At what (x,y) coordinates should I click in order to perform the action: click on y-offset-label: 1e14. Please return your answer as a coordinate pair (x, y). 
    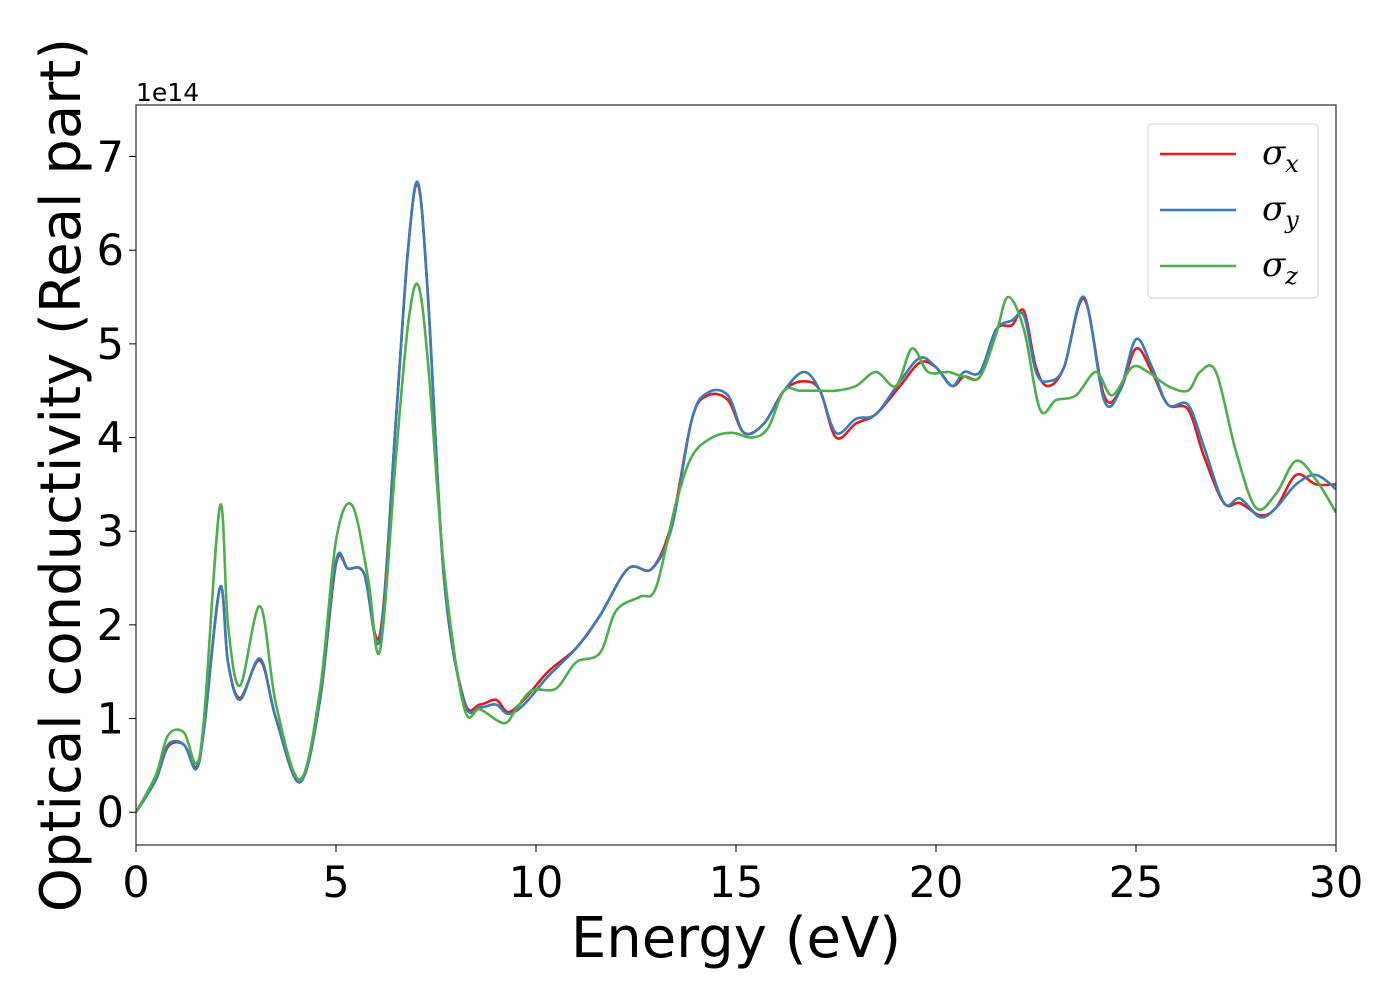
    Looking at the image, I should click on (167, 92).